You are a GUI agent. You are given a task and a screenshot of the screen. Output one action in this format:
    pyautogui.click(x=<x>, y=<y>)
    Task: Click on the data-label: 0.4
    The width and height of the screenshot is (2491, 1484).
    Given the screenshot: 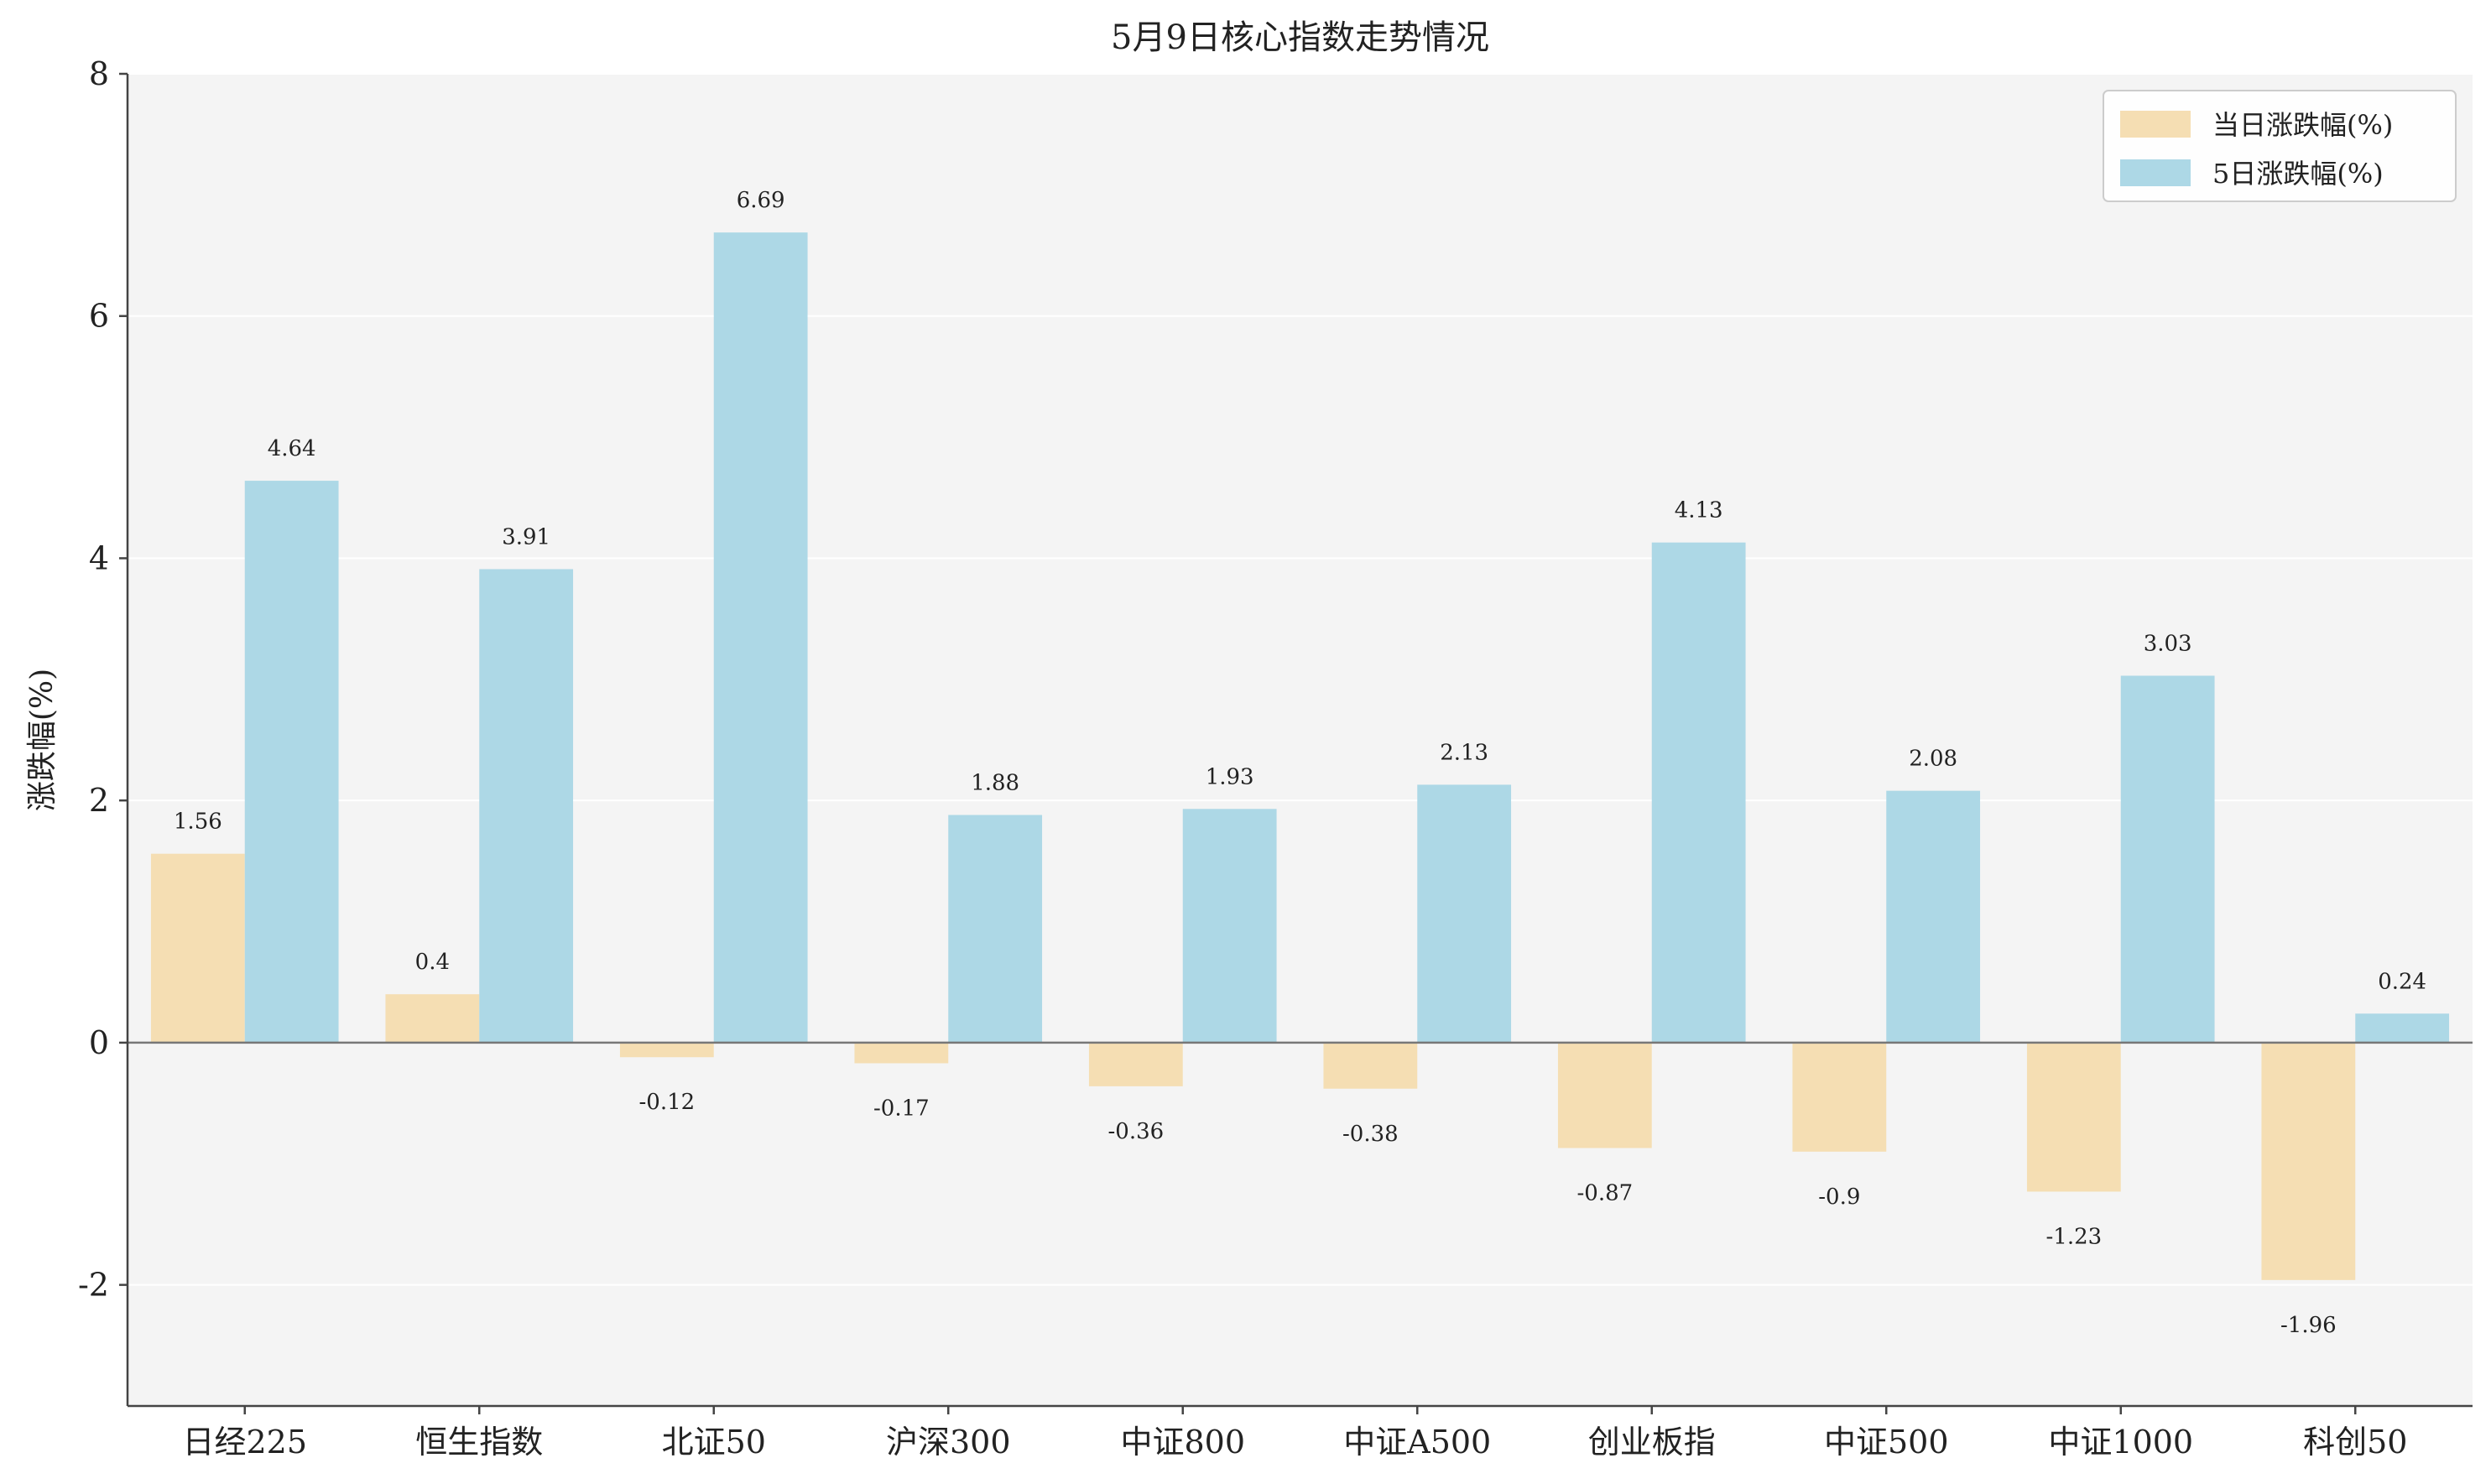 What is the action you would take?
    pyautogui.click(x=432, y=963)
    